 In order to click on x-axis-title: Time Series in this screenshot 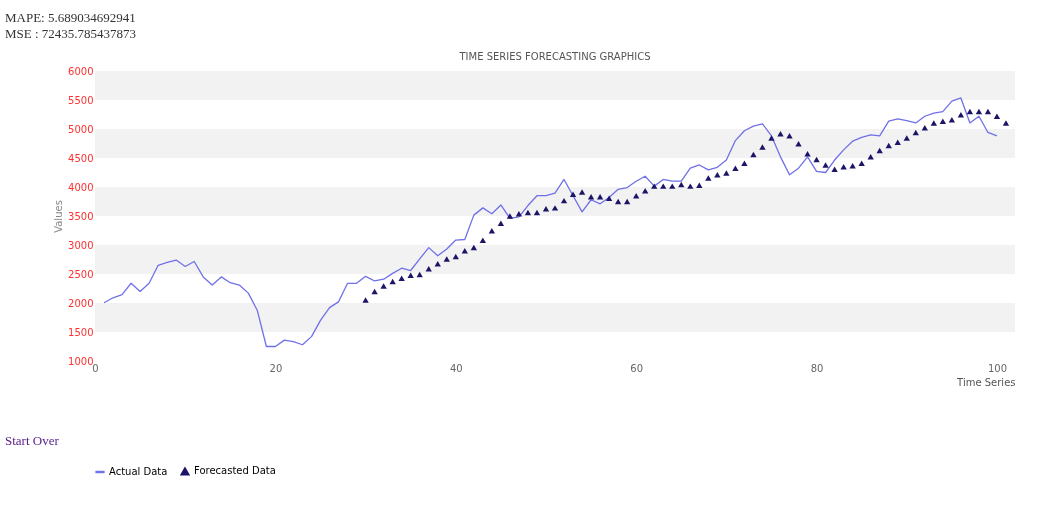, I will do `click(986, 382)`.